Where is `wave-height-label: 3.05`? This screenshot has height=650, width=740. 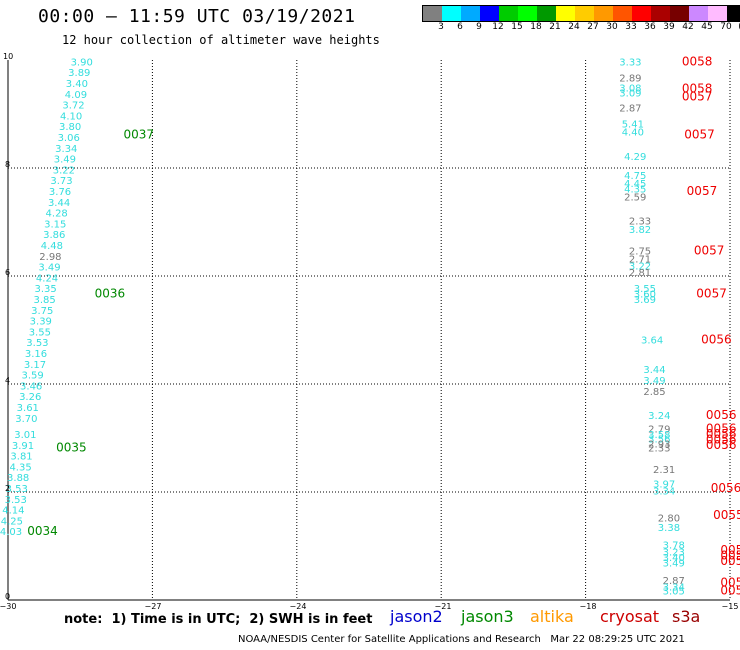
wave-height-label: 3.05 is located at coordinates (674, 592).